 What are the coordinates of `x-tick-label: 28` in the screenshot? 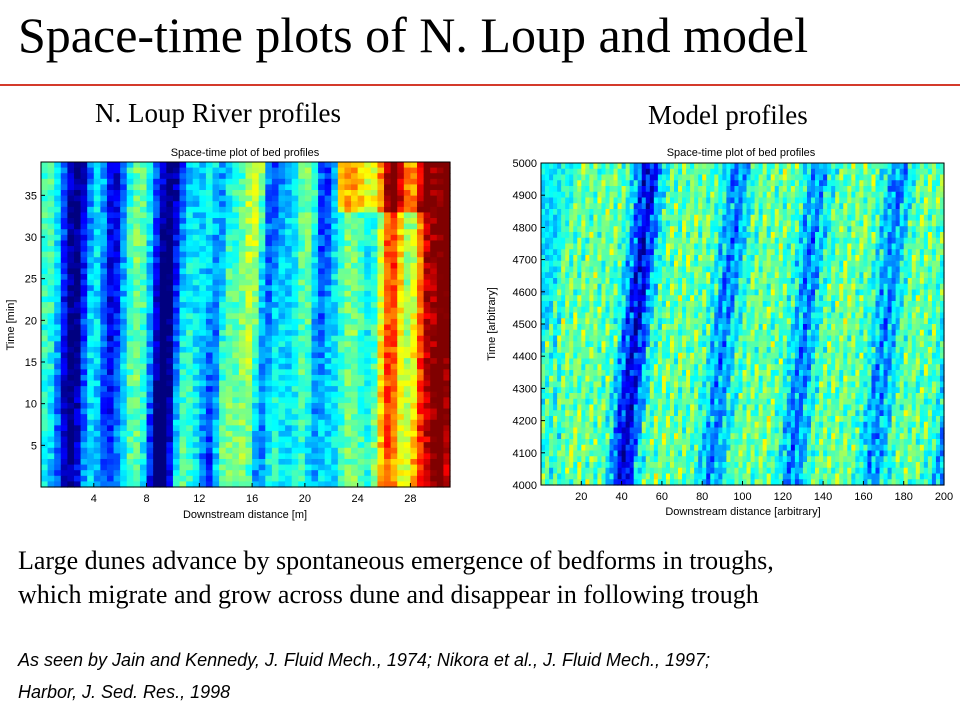 It's located at (410, 499).